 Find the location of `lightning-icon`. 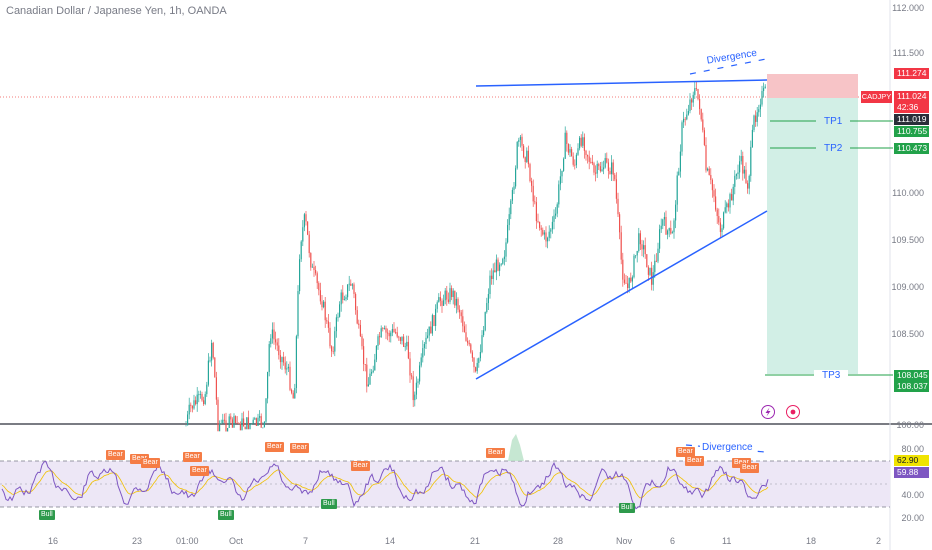

lightning-icon is located at coordinates (768, 412).